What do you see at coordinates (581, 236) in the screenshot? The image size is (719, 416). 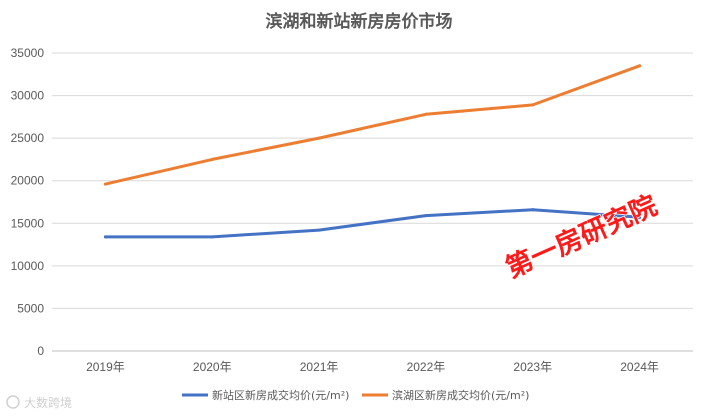 I see `watermark-stamp: 第一房研究院` at bounding box center [581, 236].